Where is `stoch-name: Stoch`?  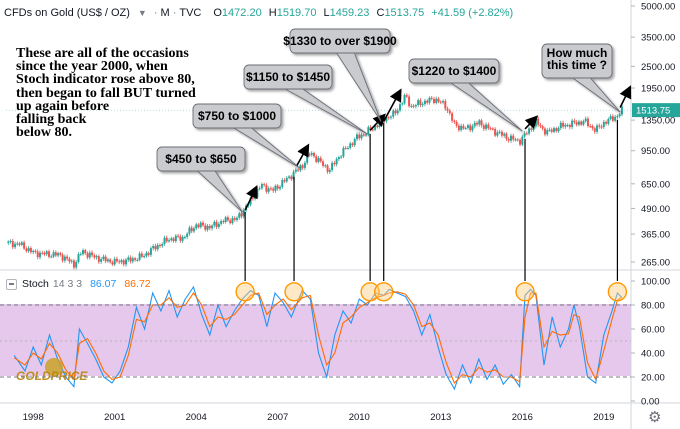 stoch-name: Stoch is located at coordinates (35, 284).